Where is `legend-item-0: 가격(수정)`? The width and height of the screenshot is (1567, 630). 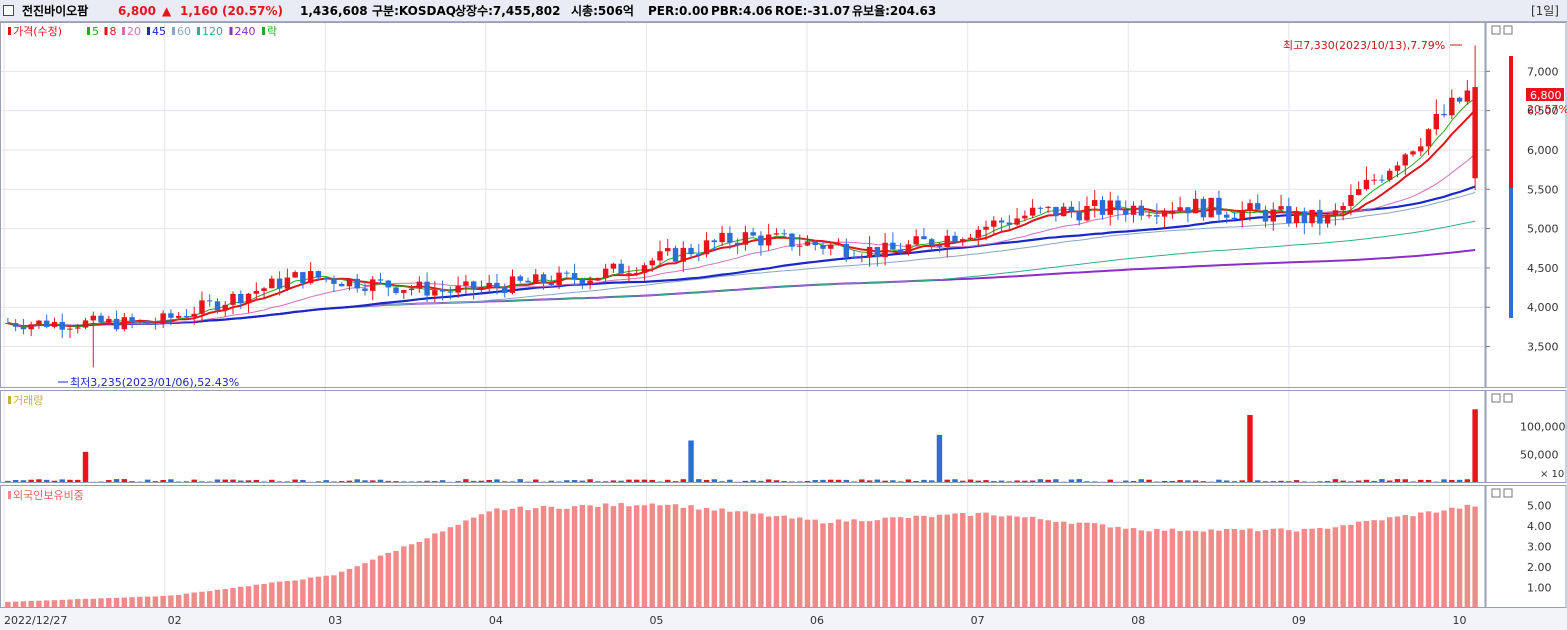 legend-item-0: 가격(수정) is located at coordinates (37, 31).